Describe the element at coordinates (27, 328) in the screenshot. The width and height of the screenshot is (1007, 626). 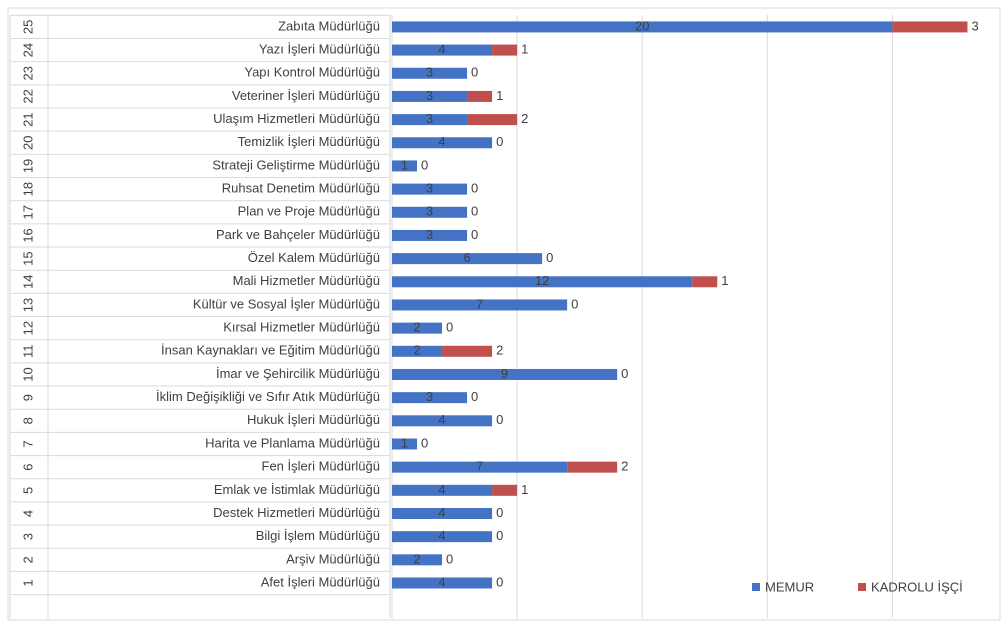
I see `row-number: 12` at that location.